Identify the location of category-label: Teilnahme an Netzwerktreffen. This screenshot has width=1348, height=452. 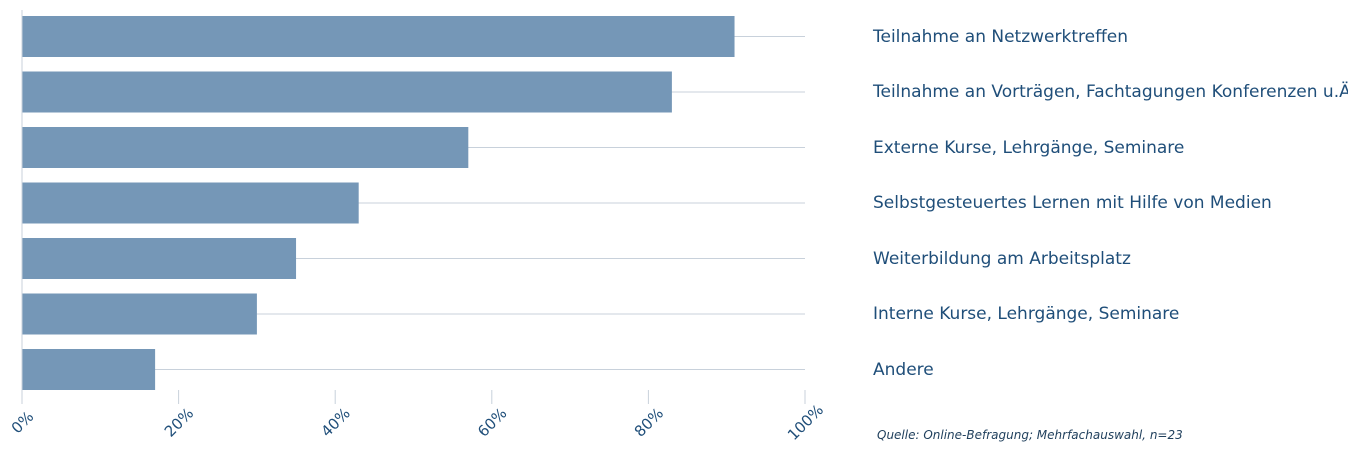
(1001, 36).